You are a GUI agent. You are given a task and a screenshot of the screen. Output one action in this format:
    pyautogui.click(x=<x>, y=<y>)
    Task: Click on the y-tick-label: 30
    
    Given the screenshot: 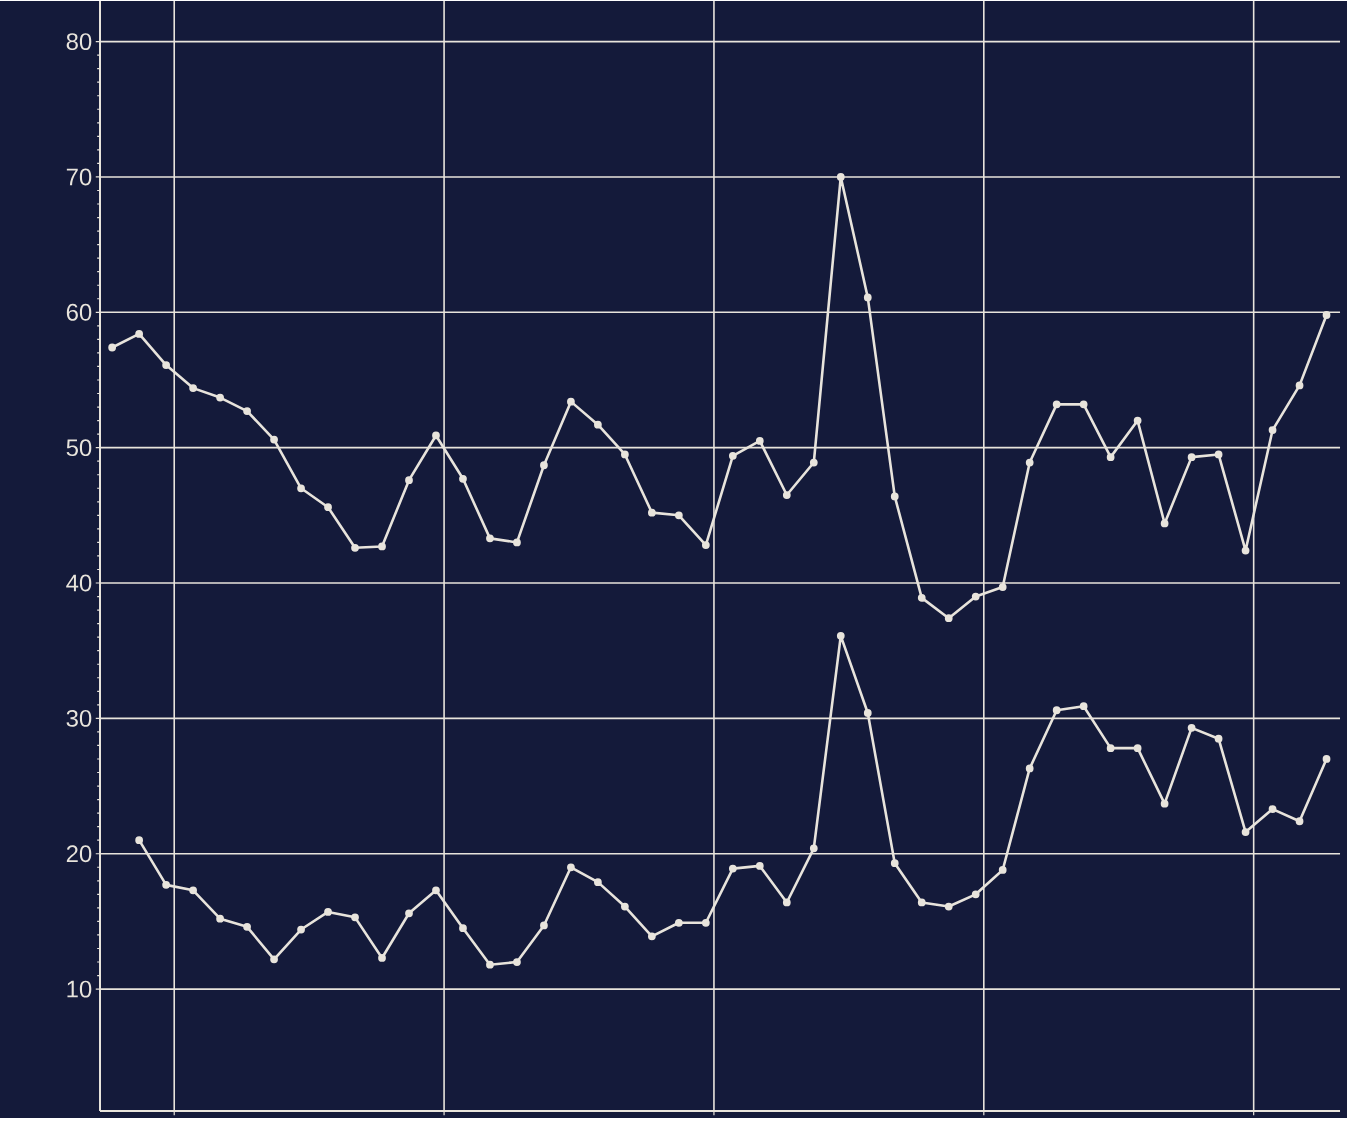 What is the action you would take?
    pyautogui.click(x=79, y=718)
    